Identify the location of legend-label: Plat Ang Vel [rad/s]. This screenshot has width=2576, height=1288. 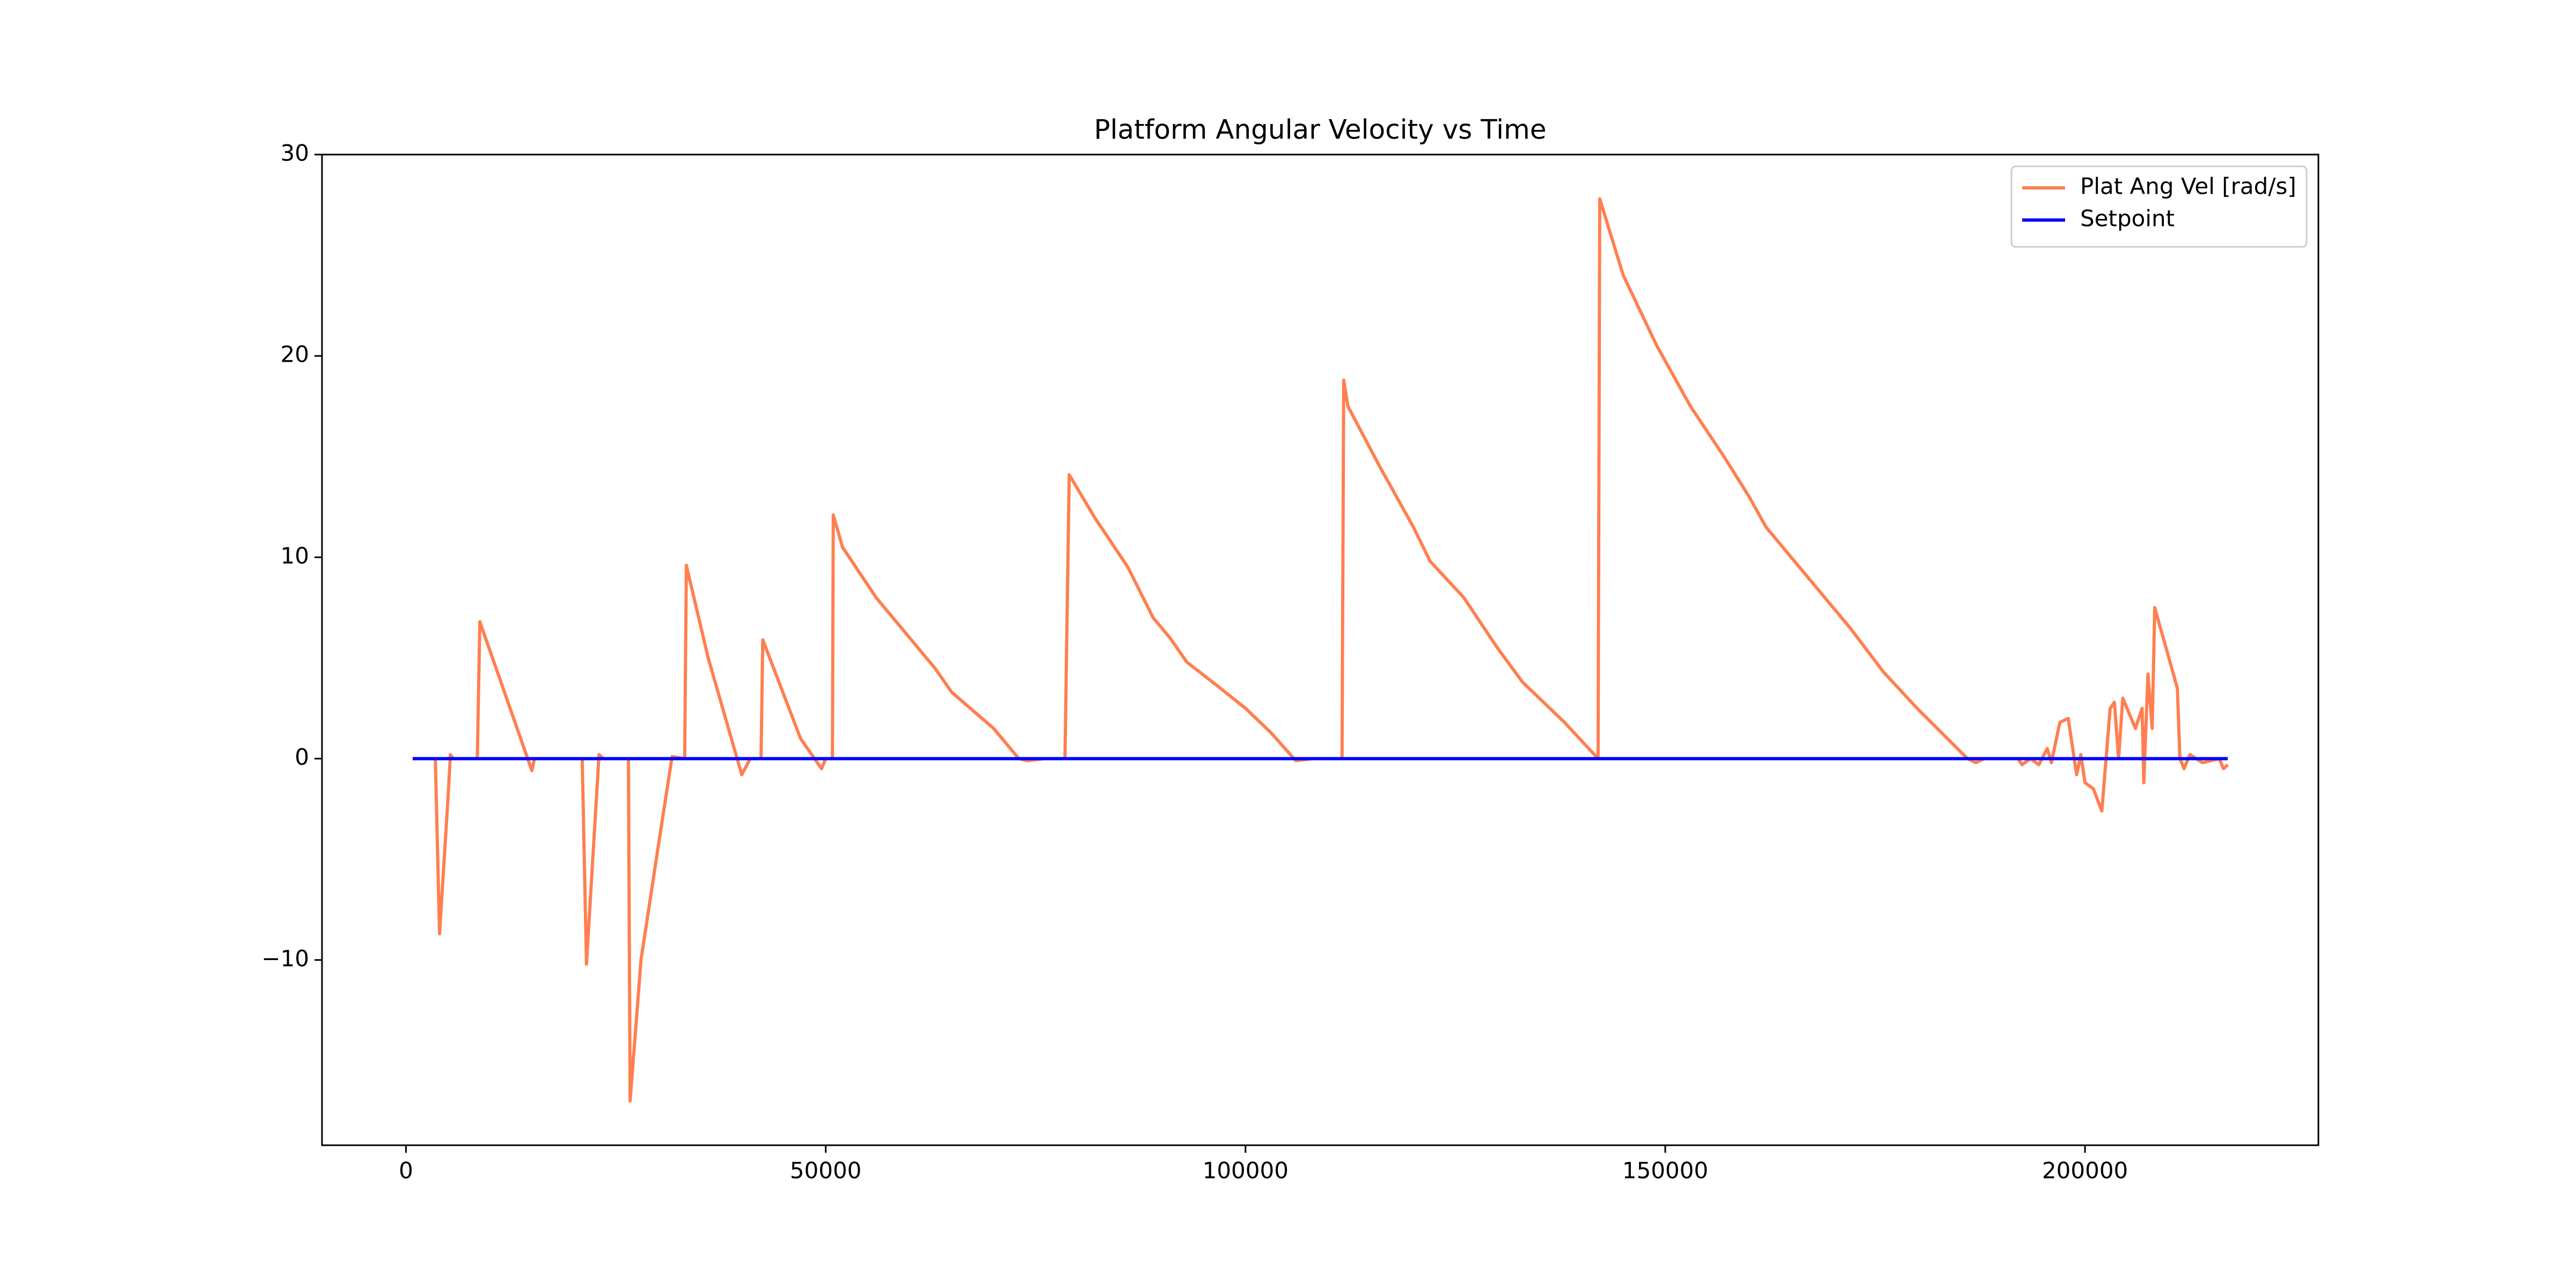
(2188, 186).